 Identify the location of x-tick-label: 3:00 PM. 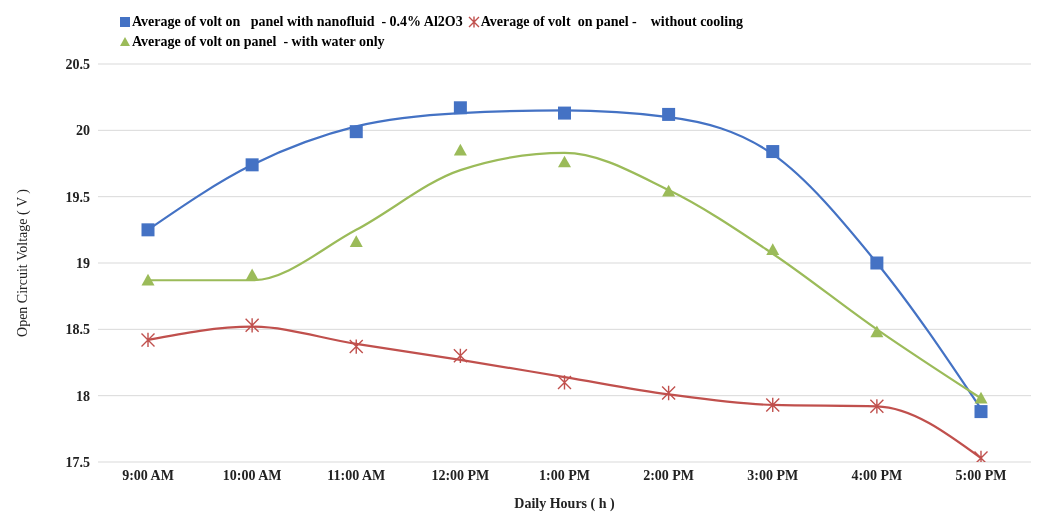
(773, 475).